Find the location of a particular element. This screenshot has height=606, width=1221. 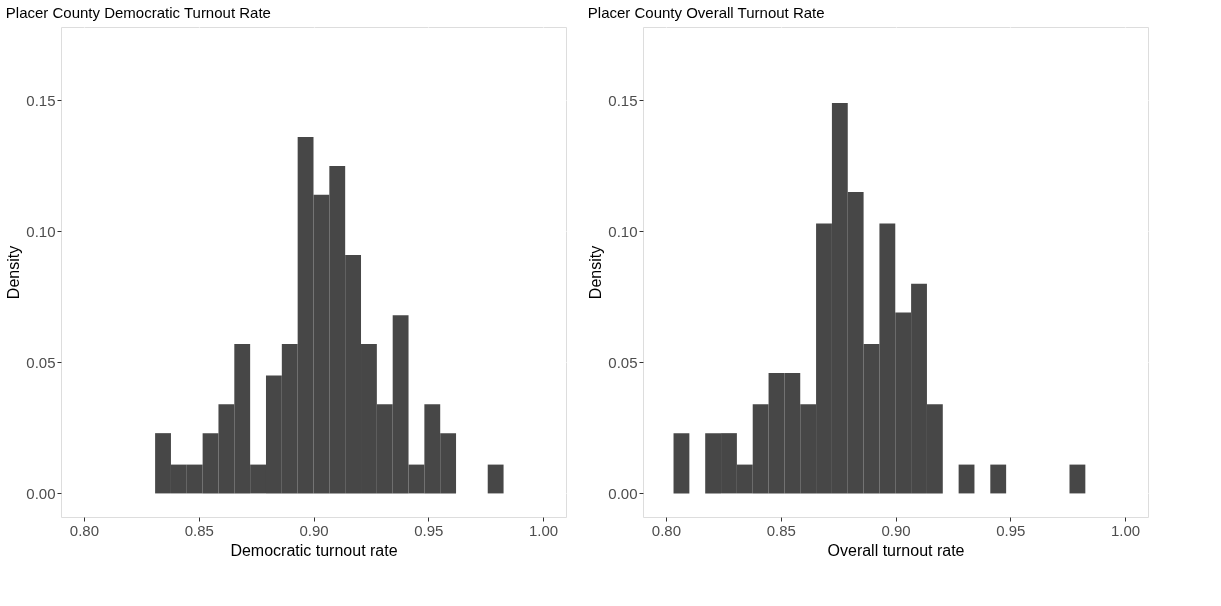

chart-title: Placer County Democratic Turnout Rate is located at coordinates (138, 12).